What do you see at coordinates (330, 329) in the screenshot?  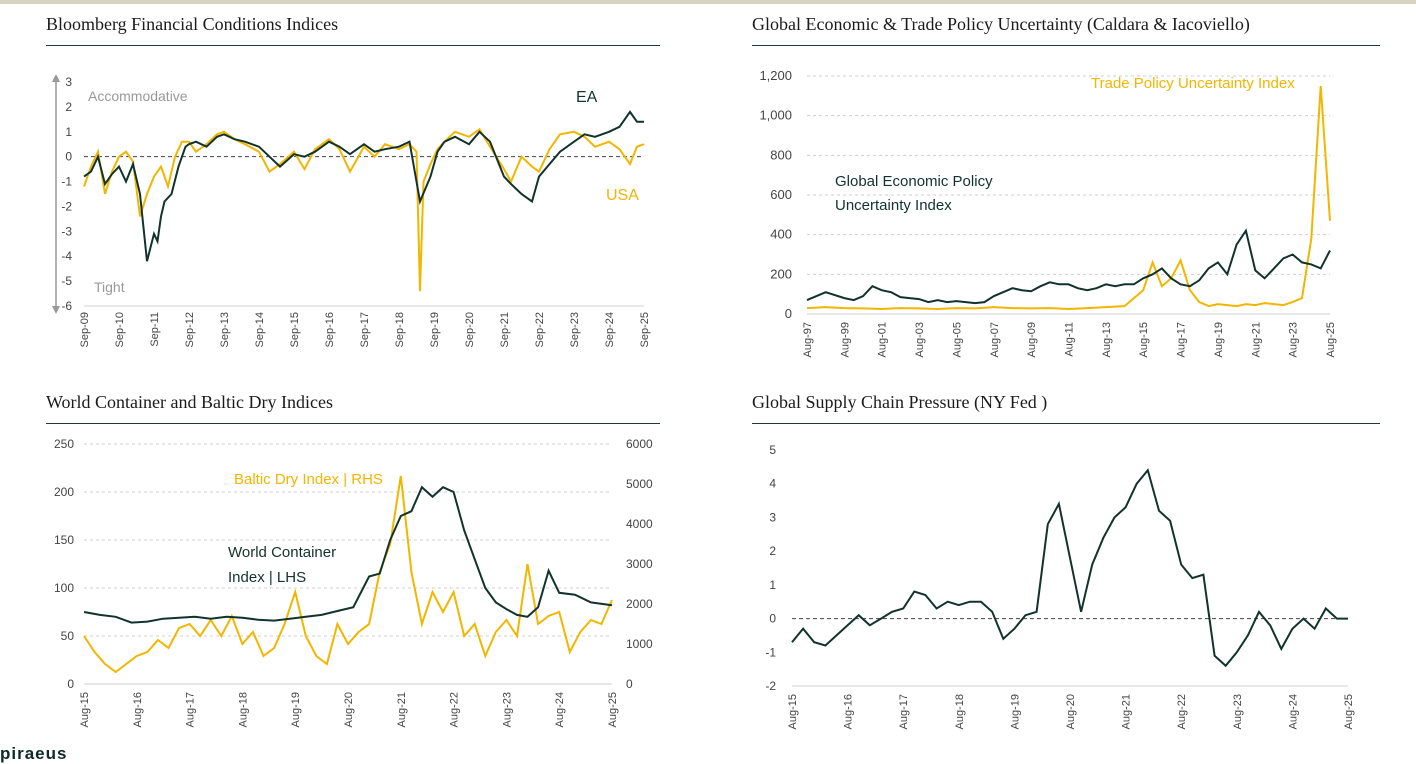 I see `x-tick-label: Sep-16` at bounding box center [330, 329].